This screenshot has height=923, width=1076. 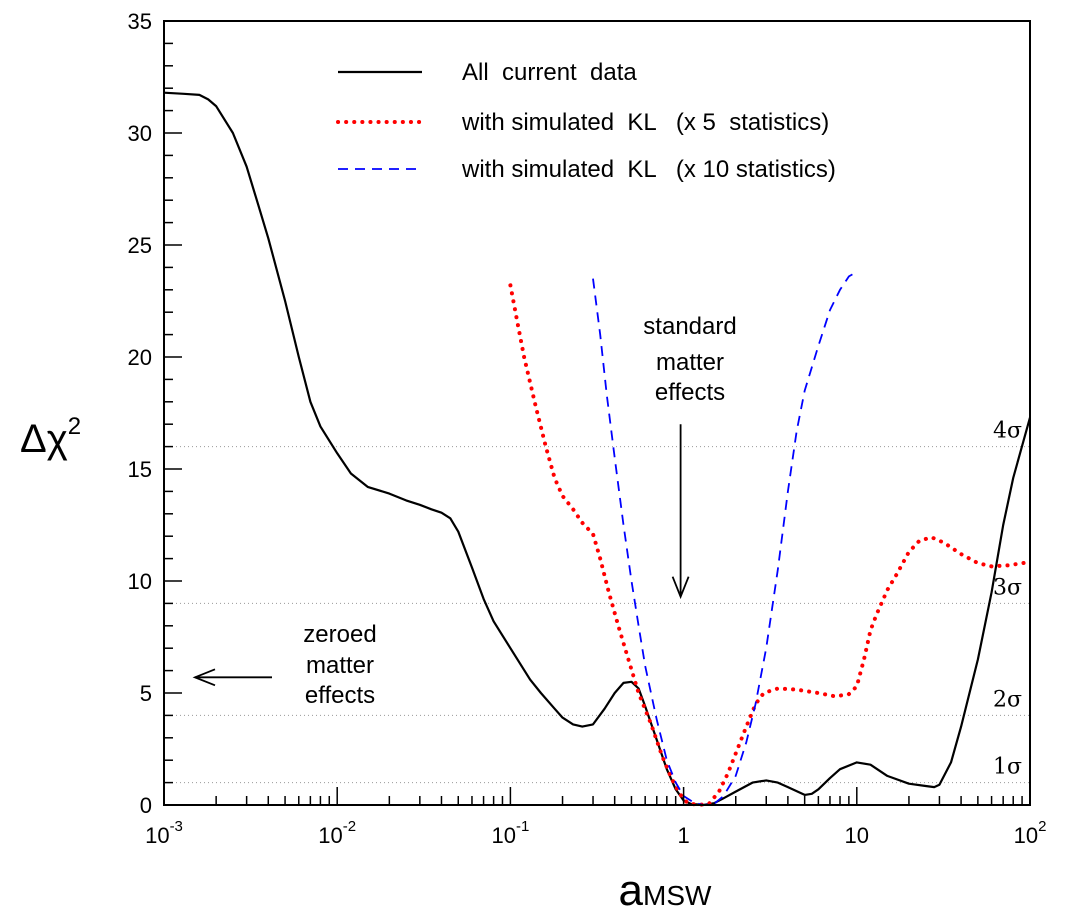 What do you see at coordinates (155, 413) in the screenshot?
I see `y-axis: 0 5 10 15 20 25 30 35` at bounding box center [155, 413].